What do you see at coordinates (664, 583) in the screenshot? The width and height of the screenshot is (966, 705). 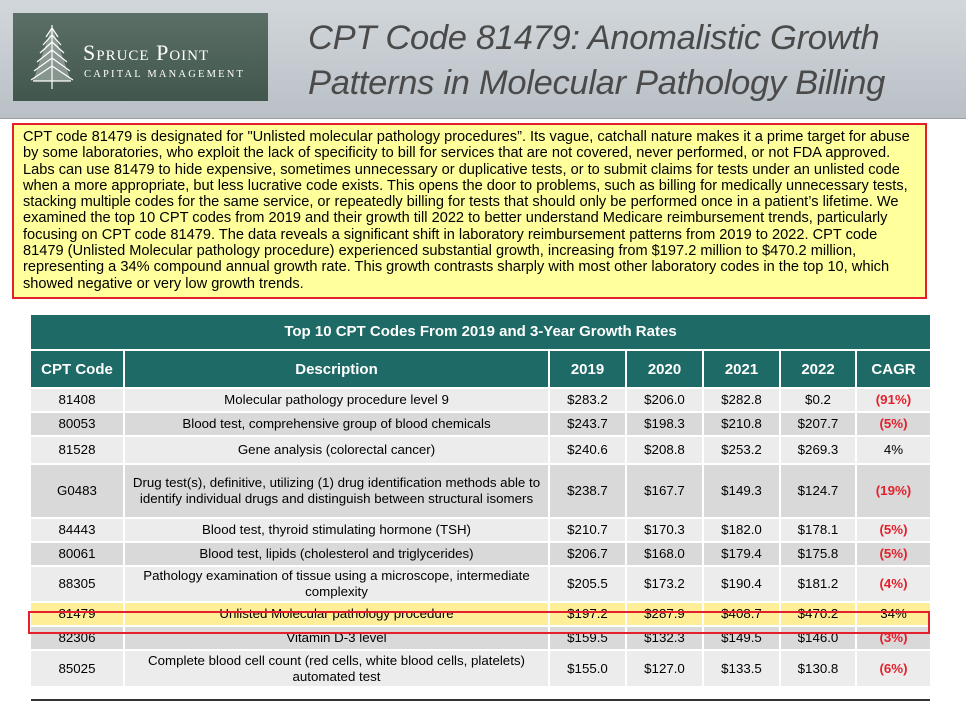 I see `value-2020-cell: $173.2` at bounding box center [664, 583].